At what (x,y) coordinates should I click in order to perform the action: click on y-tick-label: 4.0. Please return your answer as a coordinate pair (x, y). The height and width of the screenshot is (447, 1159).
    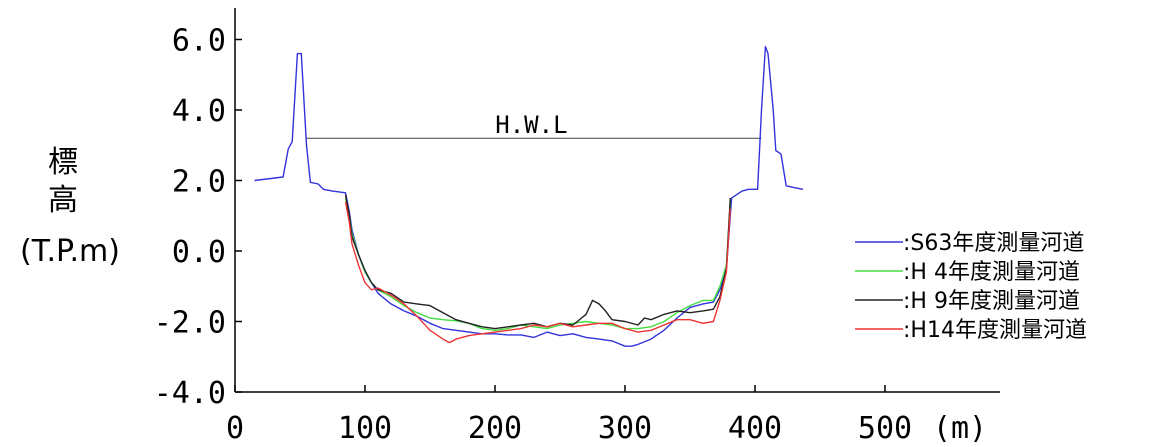
    Looking at the image, I should click on (199, 111).